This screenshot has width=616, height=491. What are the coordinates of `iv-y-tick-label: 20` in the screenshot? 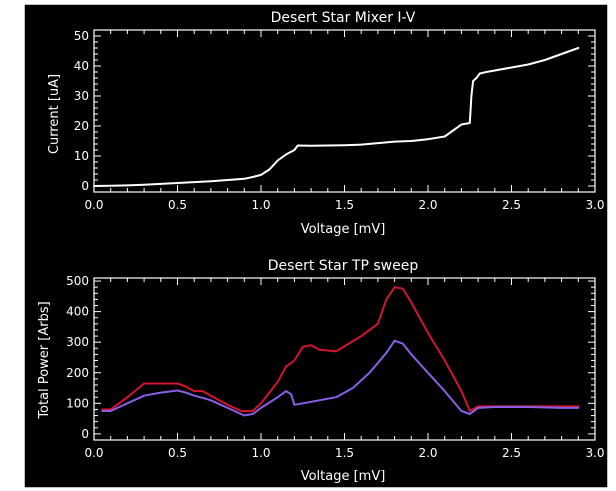 It's located at (81, 126).